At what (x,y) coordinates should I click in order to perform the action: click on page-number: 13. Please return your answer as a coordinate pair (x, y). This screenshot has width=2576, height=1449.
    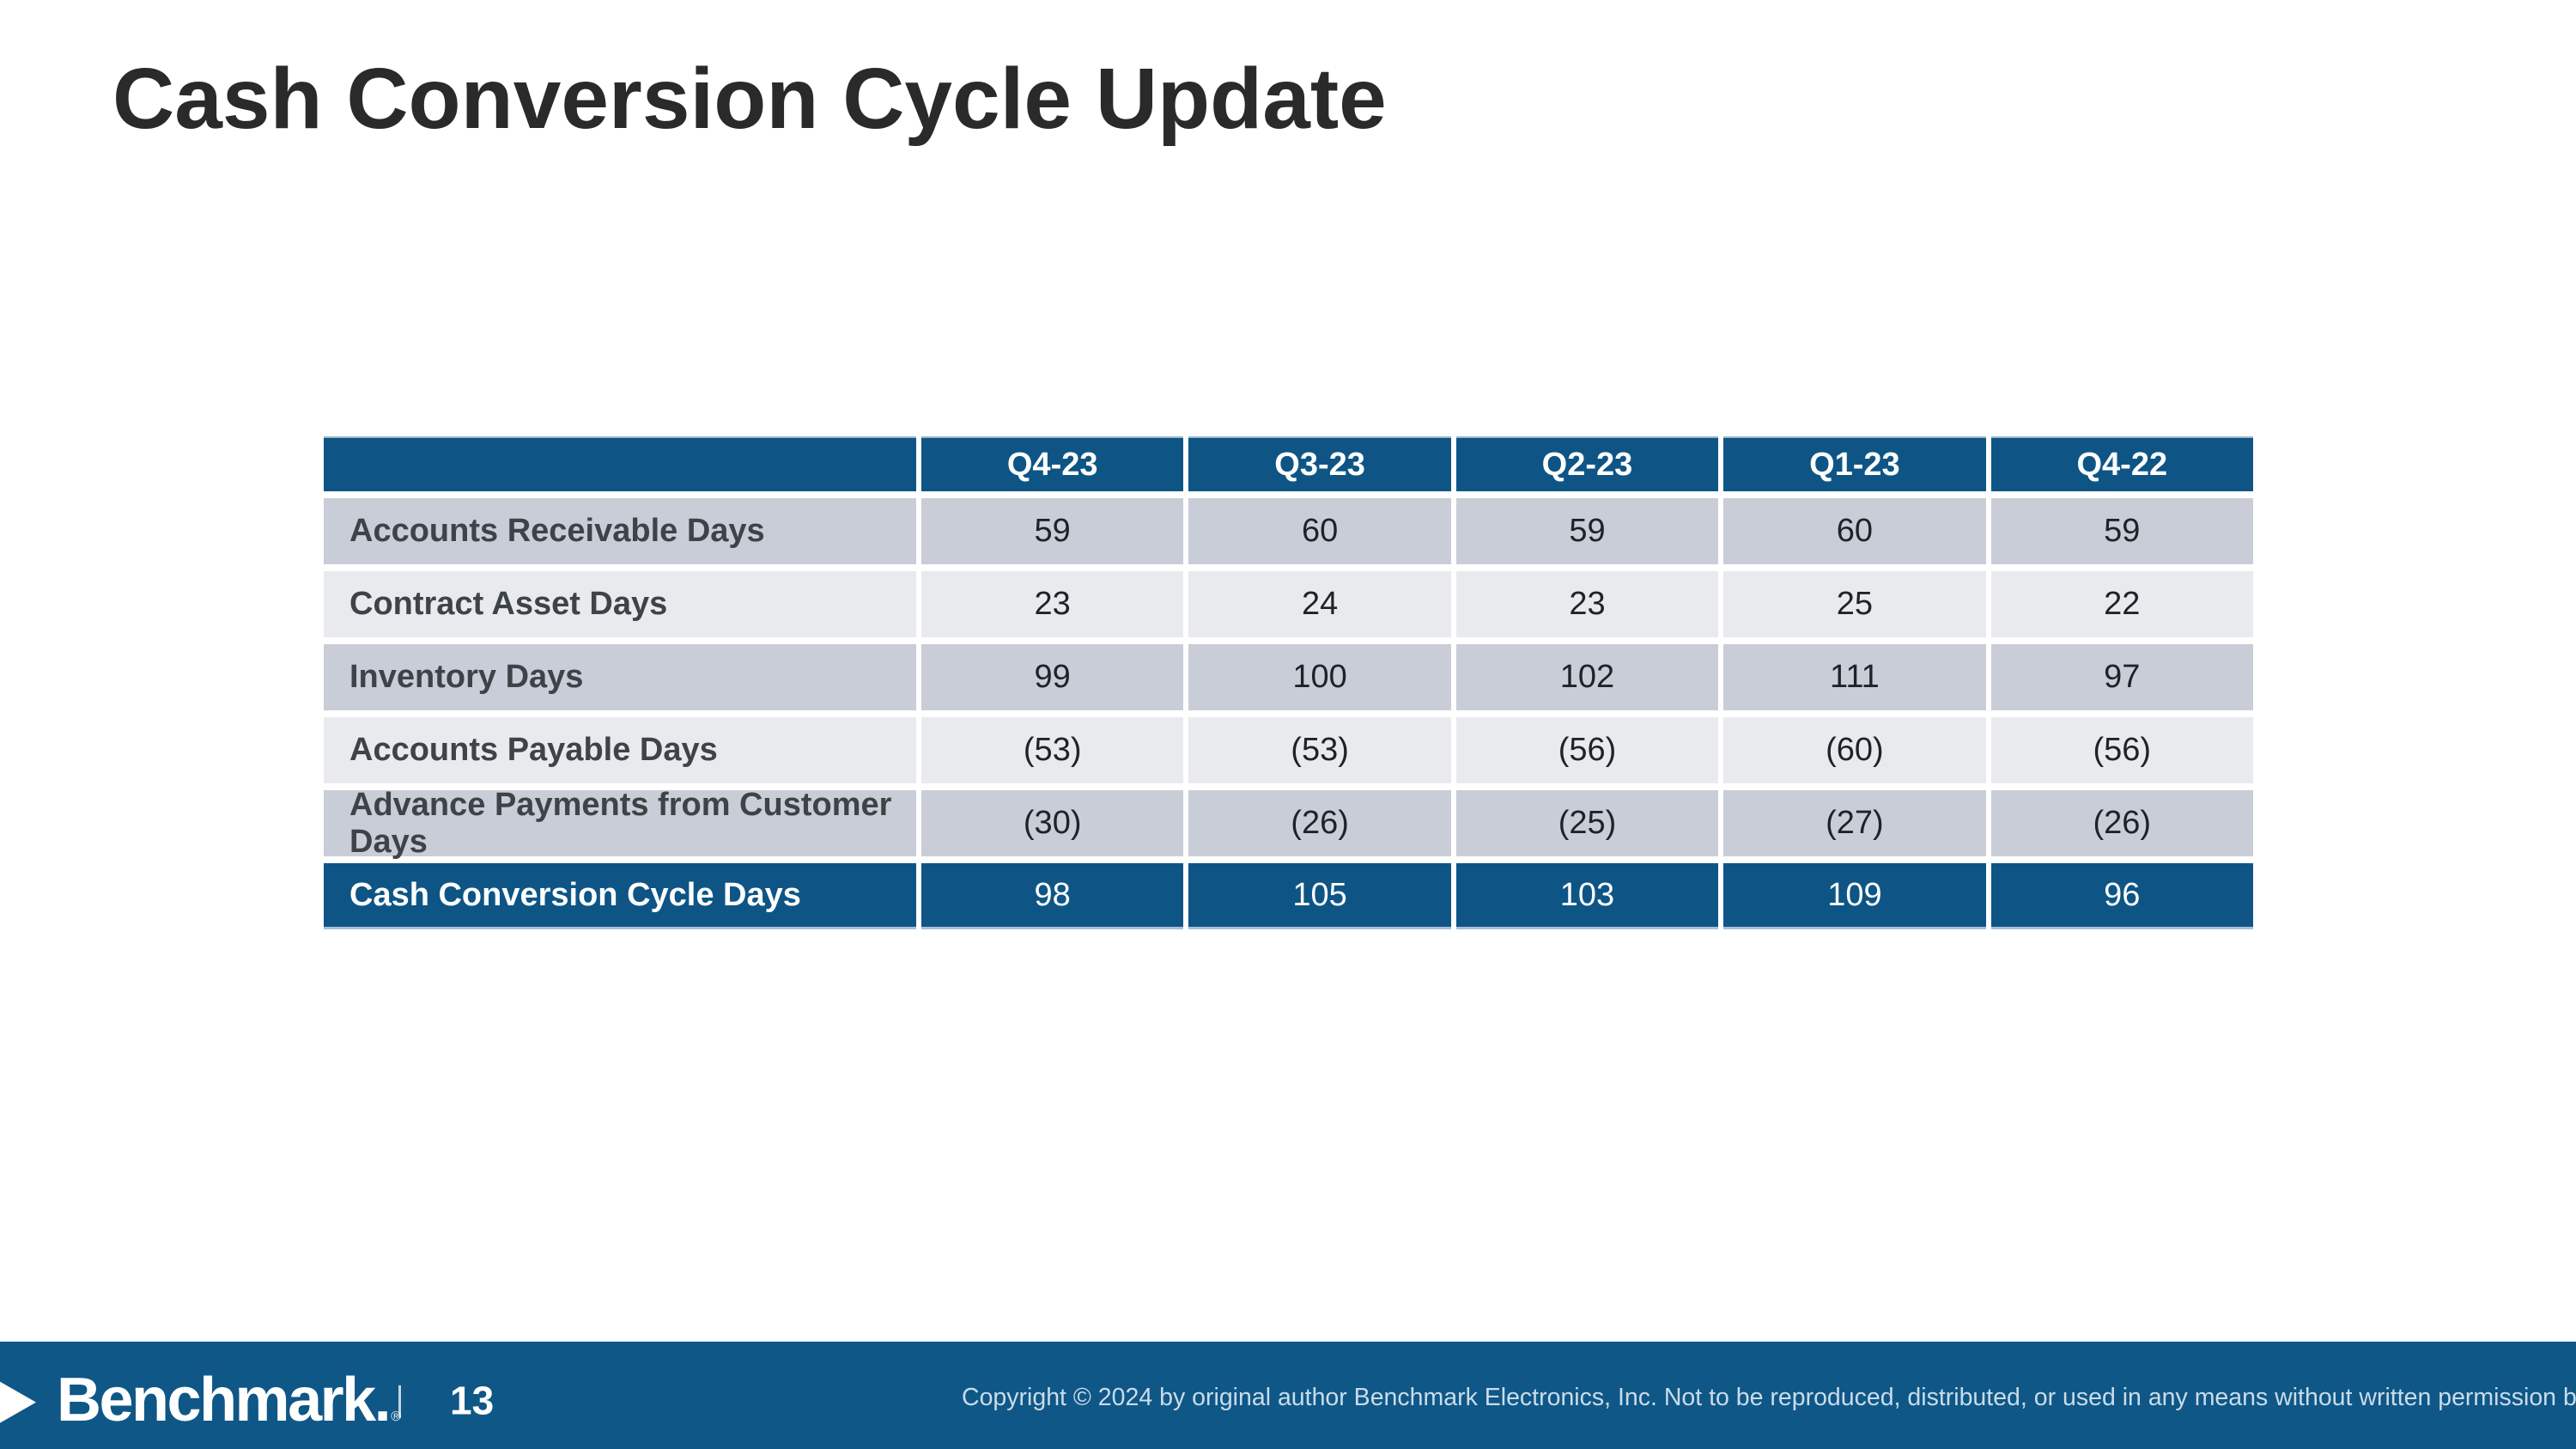
    Looking at the image, I should click on (472, 1399).